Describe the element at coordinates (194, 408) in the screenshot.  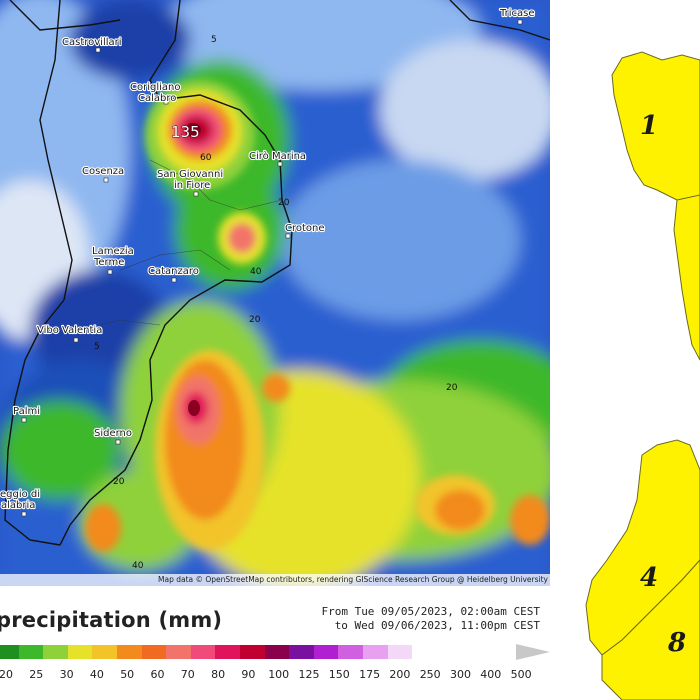
I see `peak-core-south` at that location.